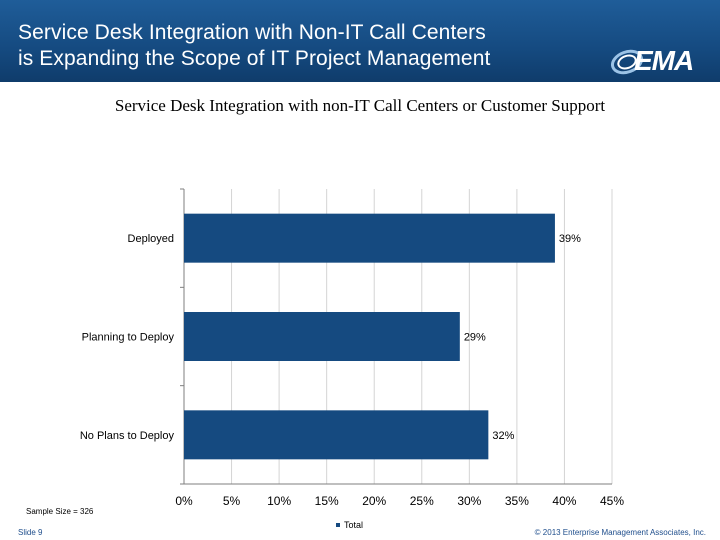 The image size is (720, 540). What do you see at coordinates (354, 525) in the screenshot?
I see `legend-label: Total` at bounding box center [354, 525].